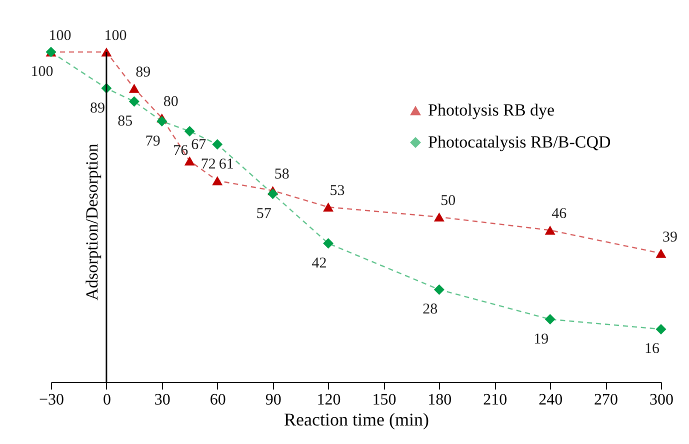  I want to click on x-tick-label: 300, so click(662, 400).